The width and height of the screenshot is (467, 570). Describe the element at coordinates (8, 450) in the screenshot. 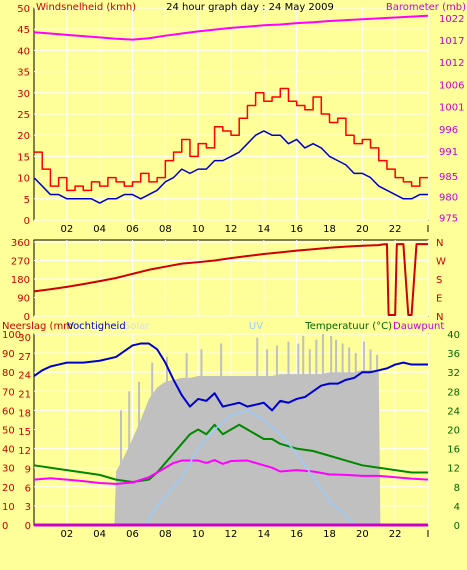

I see `humidity-tick-label: 40` at that location.